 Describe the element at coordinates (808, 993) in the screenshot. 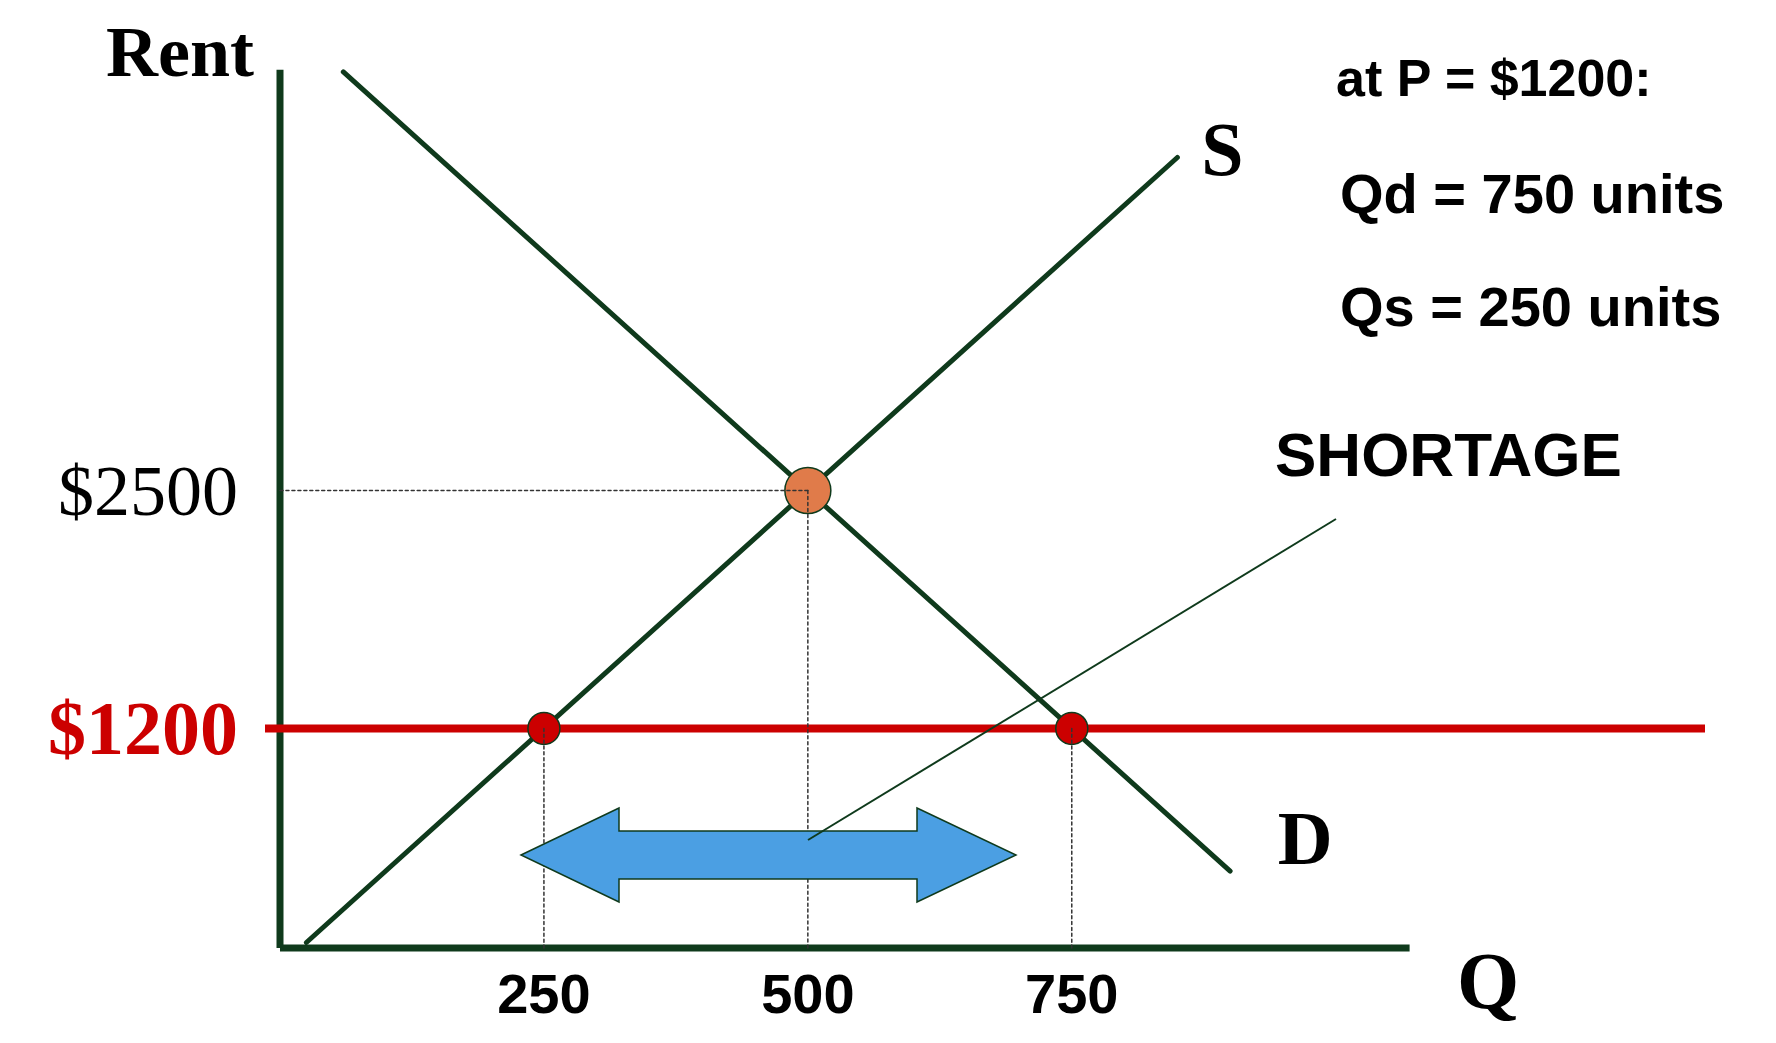

I see `x-tick-label: 500` at that location.